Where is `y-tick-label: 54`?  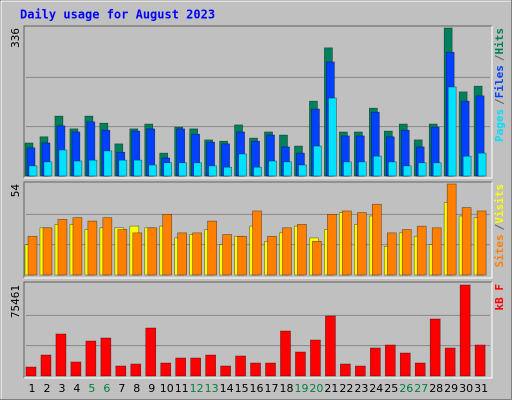
y-tick-label: 54 is located at coordinates (15, 191).